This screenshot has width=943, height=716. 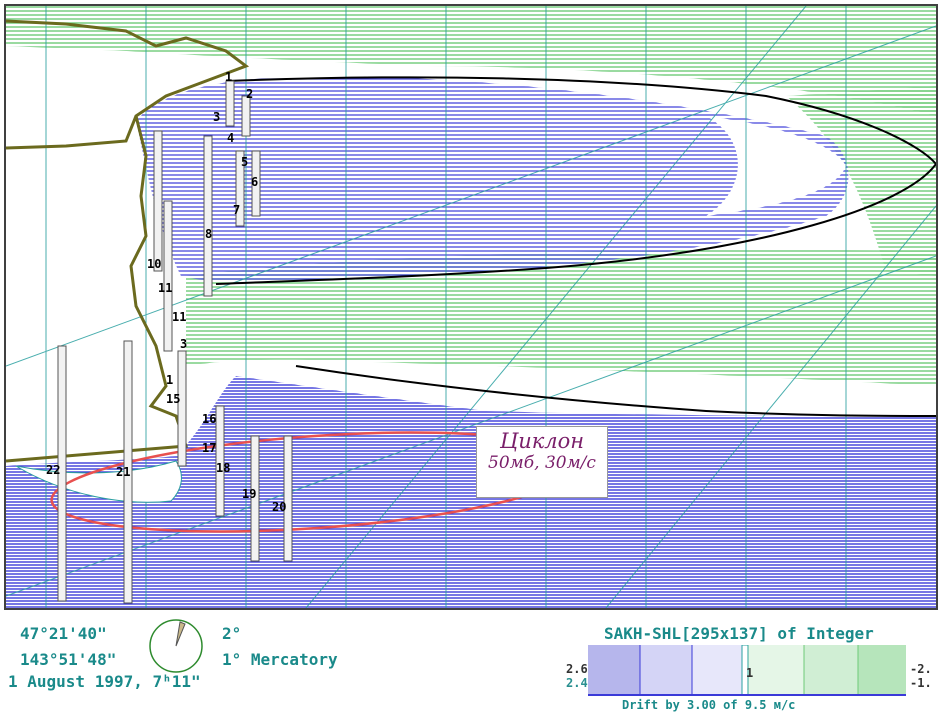 What do you see at coordinates (279, 507) in the screenshot?
I see `station-label: 20` at bounding box center [279, 507].